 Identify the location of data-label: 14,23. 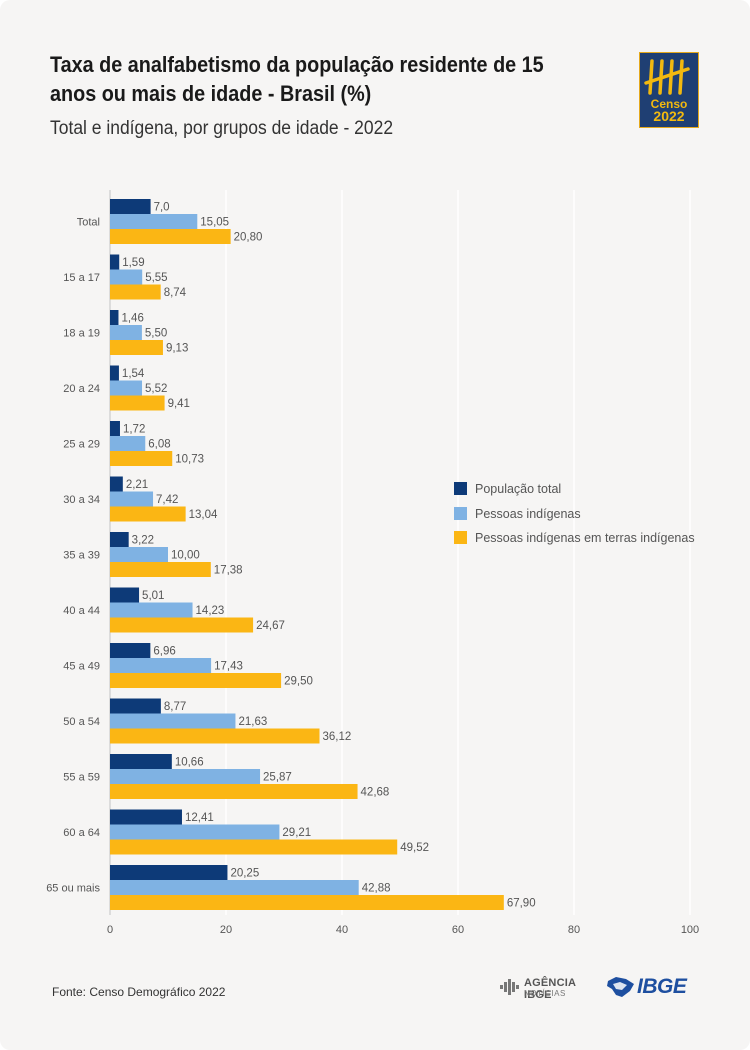
(210, 611).